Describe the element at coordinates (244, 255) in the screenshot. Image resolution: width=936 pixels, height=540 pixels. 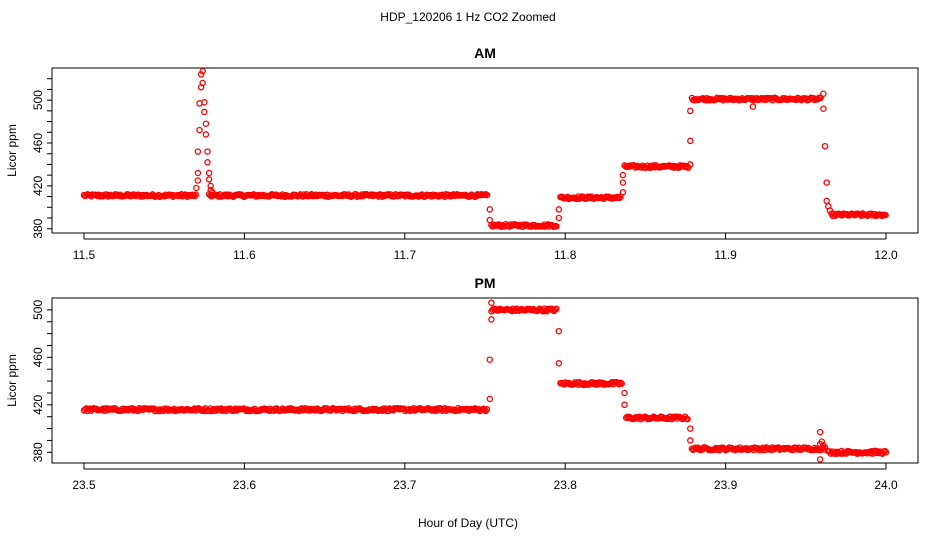
I see `x-tick-label: 11.6` at that location.